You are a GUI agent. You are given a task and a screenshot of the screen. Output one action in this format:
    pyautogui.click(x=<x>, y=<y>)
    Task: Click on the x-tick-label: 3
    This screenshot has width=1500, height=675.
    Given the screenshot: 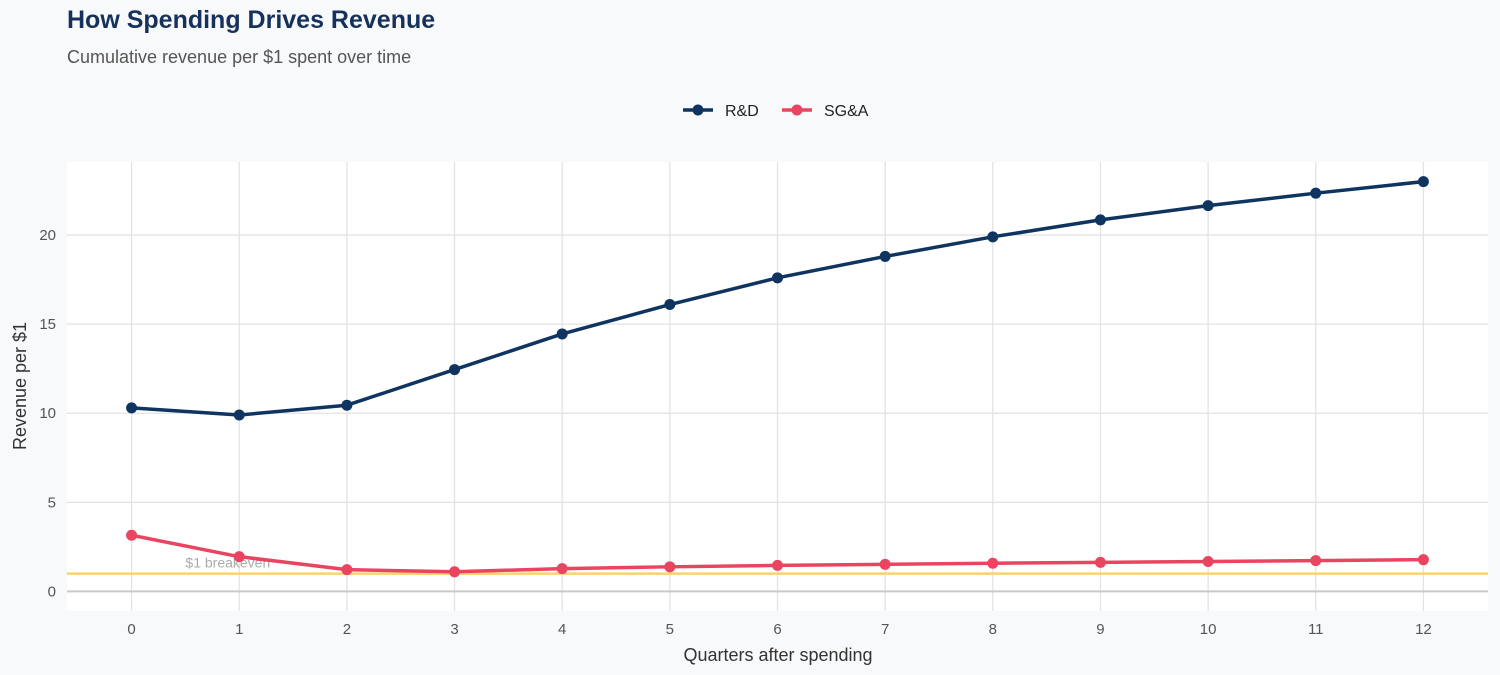 What is the action you would take?
    pyautogui.click(x=454, y=629)
    